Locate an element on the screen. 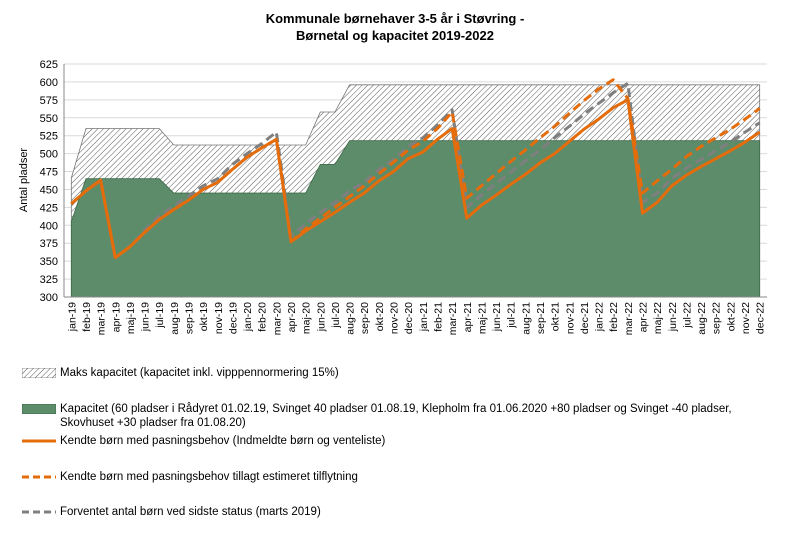  x-tick-label: jul-20 is located at coordinates (336, 315).